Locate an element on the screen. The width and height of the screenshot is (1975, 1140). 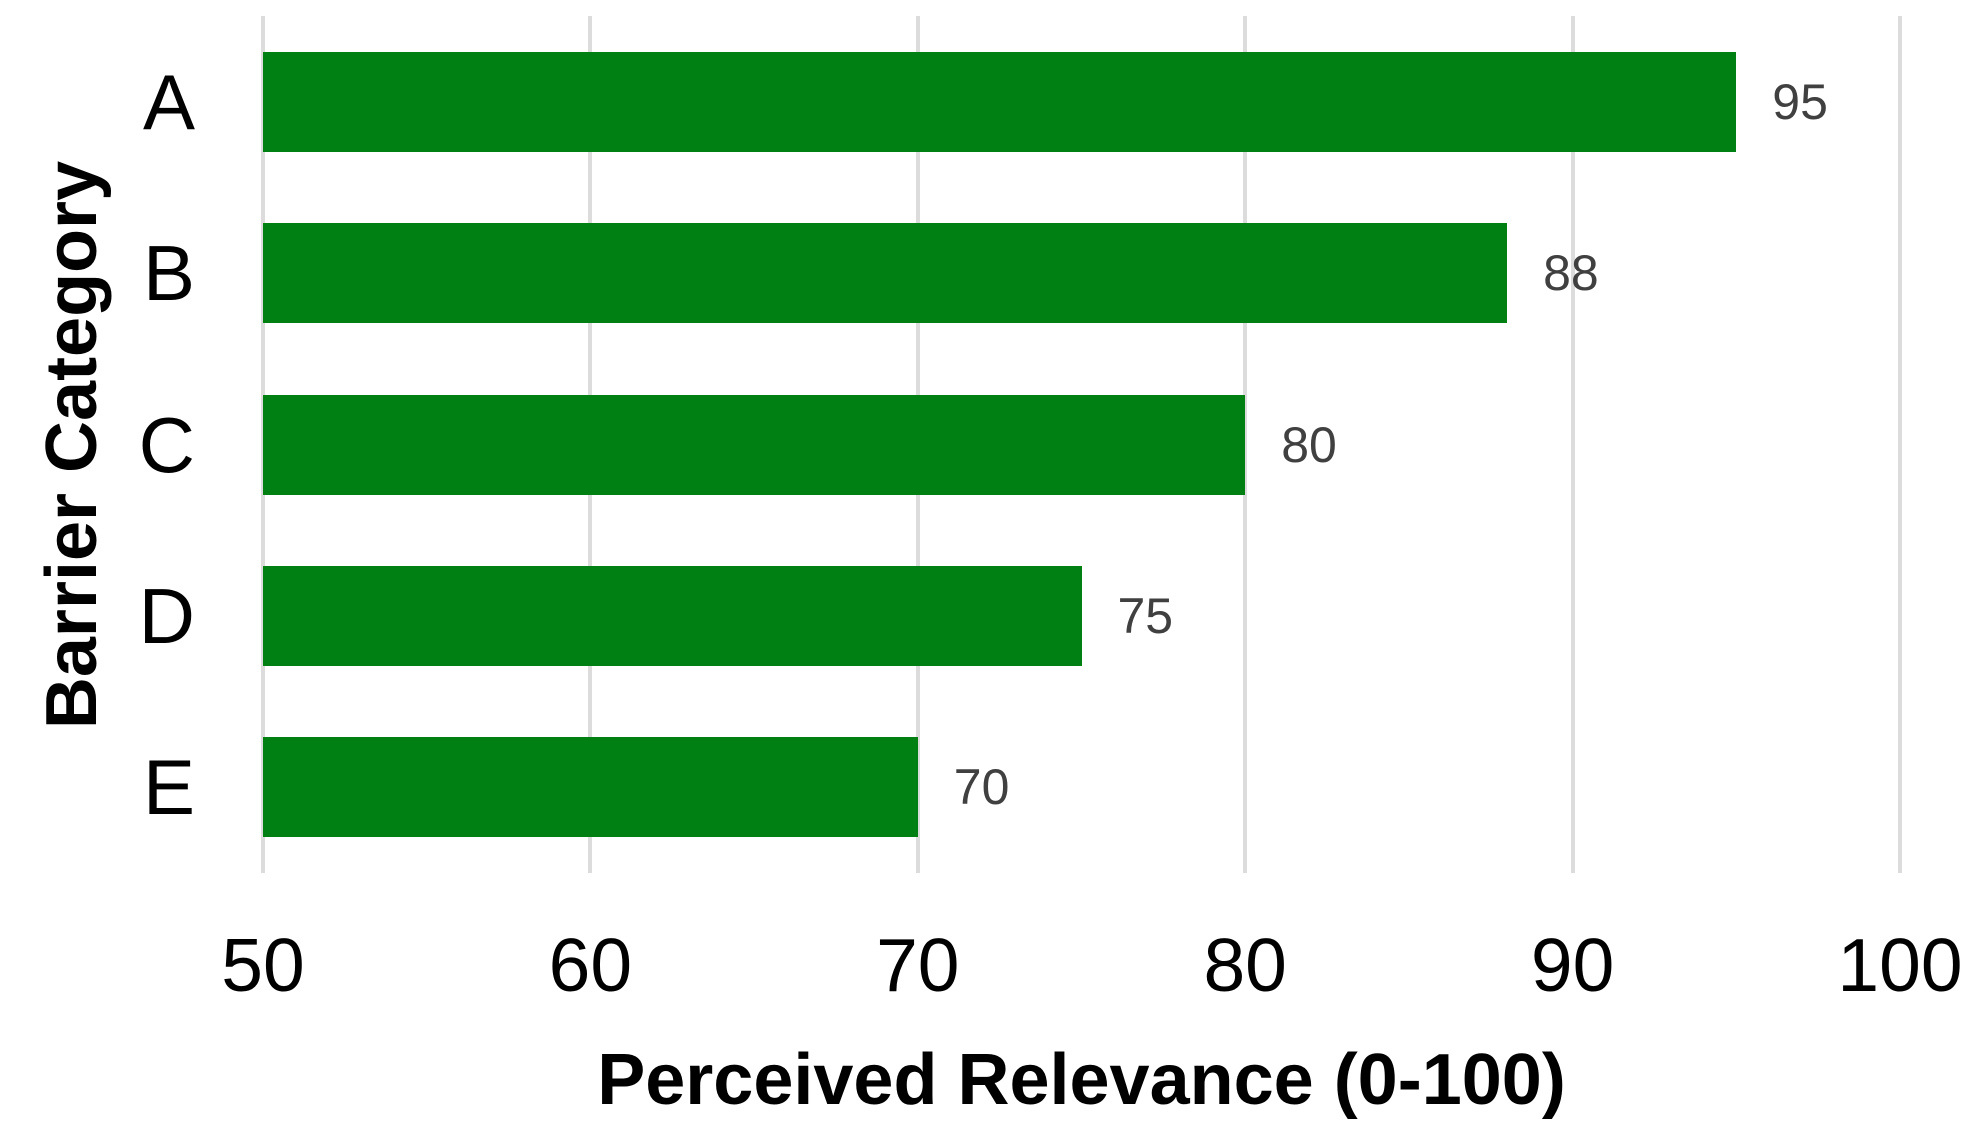
category-label-D: D is located at coordinates (166, 615).